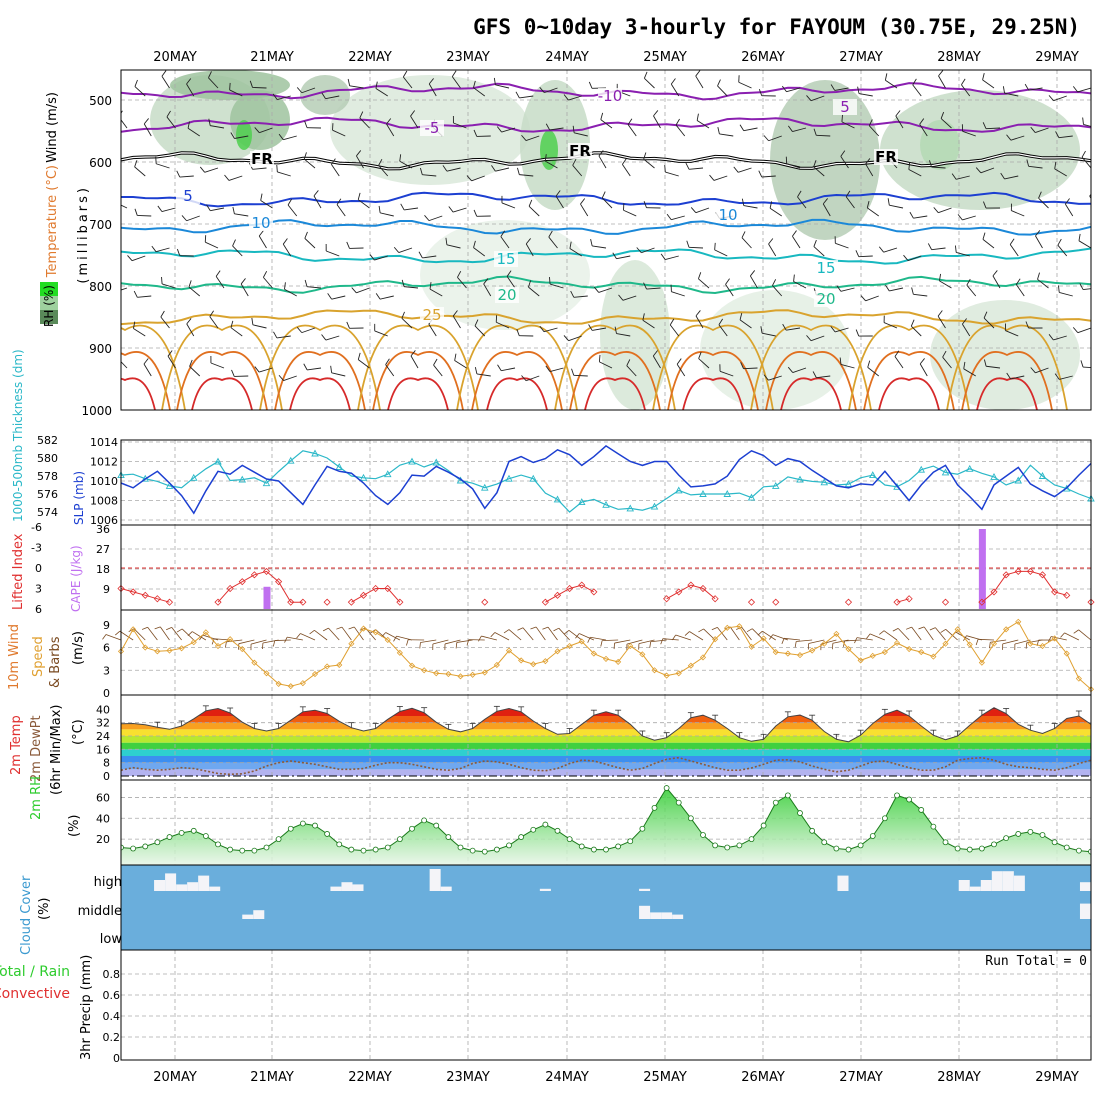 The height and width of the screenshot is (1104, 1100). What do you see at coordinates (100, 911) in the screenshot?
I see `cloud-category-label: middle` at bounding box center [100, 911].